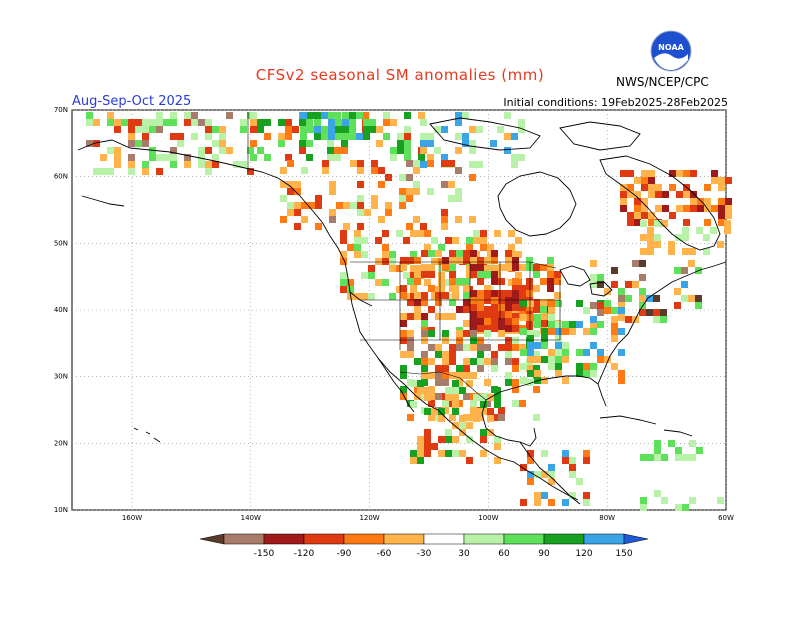  I want to click on colorbar-tick: -60, so click(384, 554).